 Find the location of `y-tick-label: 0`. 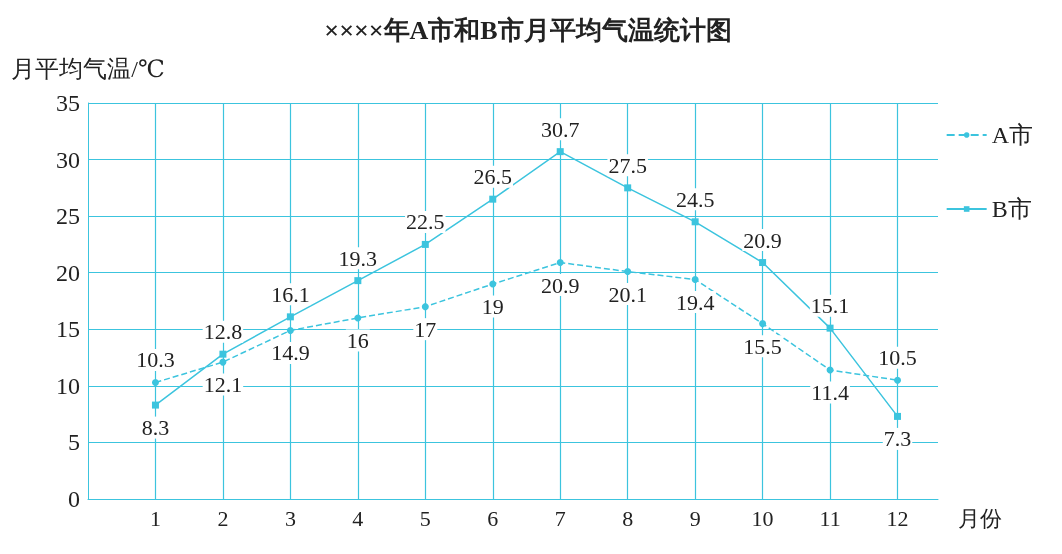

y-tick-label: 0 is located at coordinates (74, 499).